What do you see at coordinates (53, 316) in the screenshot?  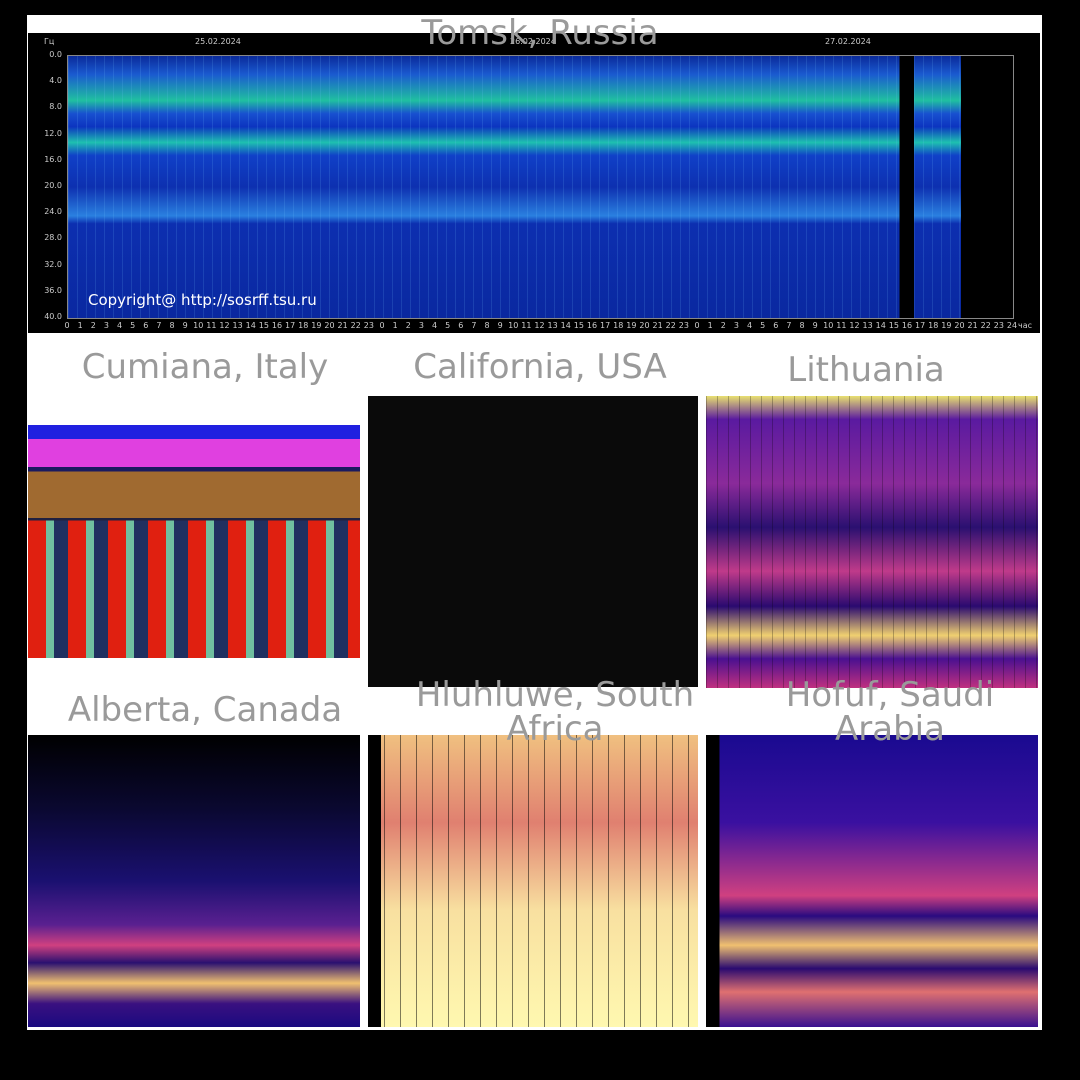 I see `y-label: 40.0` at bounding box center [53, 316].